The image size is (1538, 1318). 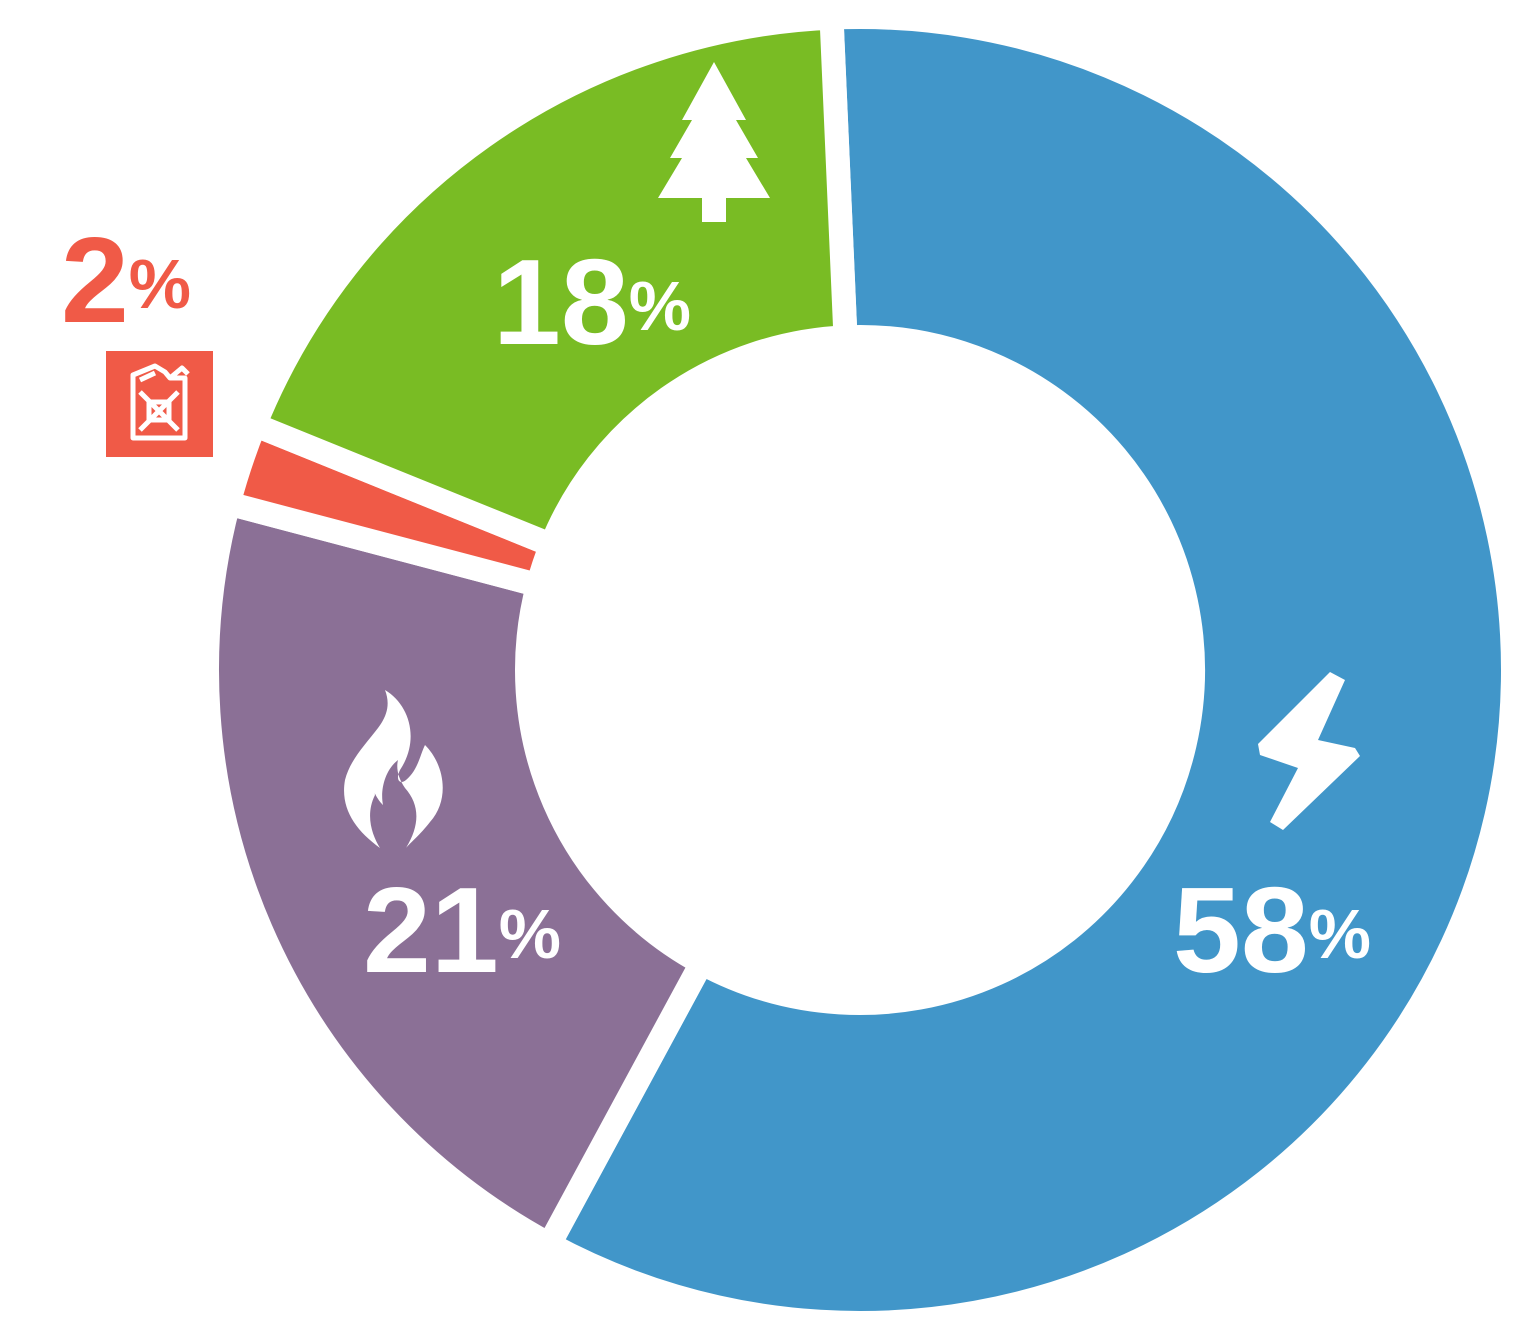 I want to click on value-label: 18%, so click(x=592, y=302).